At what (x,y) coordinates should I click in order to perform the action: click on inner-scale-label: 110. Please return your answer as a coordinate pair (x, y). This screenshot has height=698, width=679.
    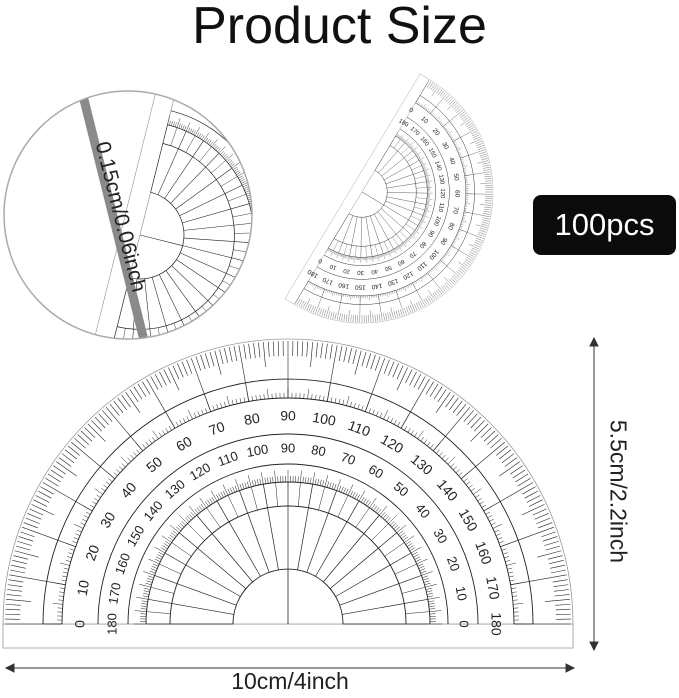
    Looking at the image, I should click on (227, 458).